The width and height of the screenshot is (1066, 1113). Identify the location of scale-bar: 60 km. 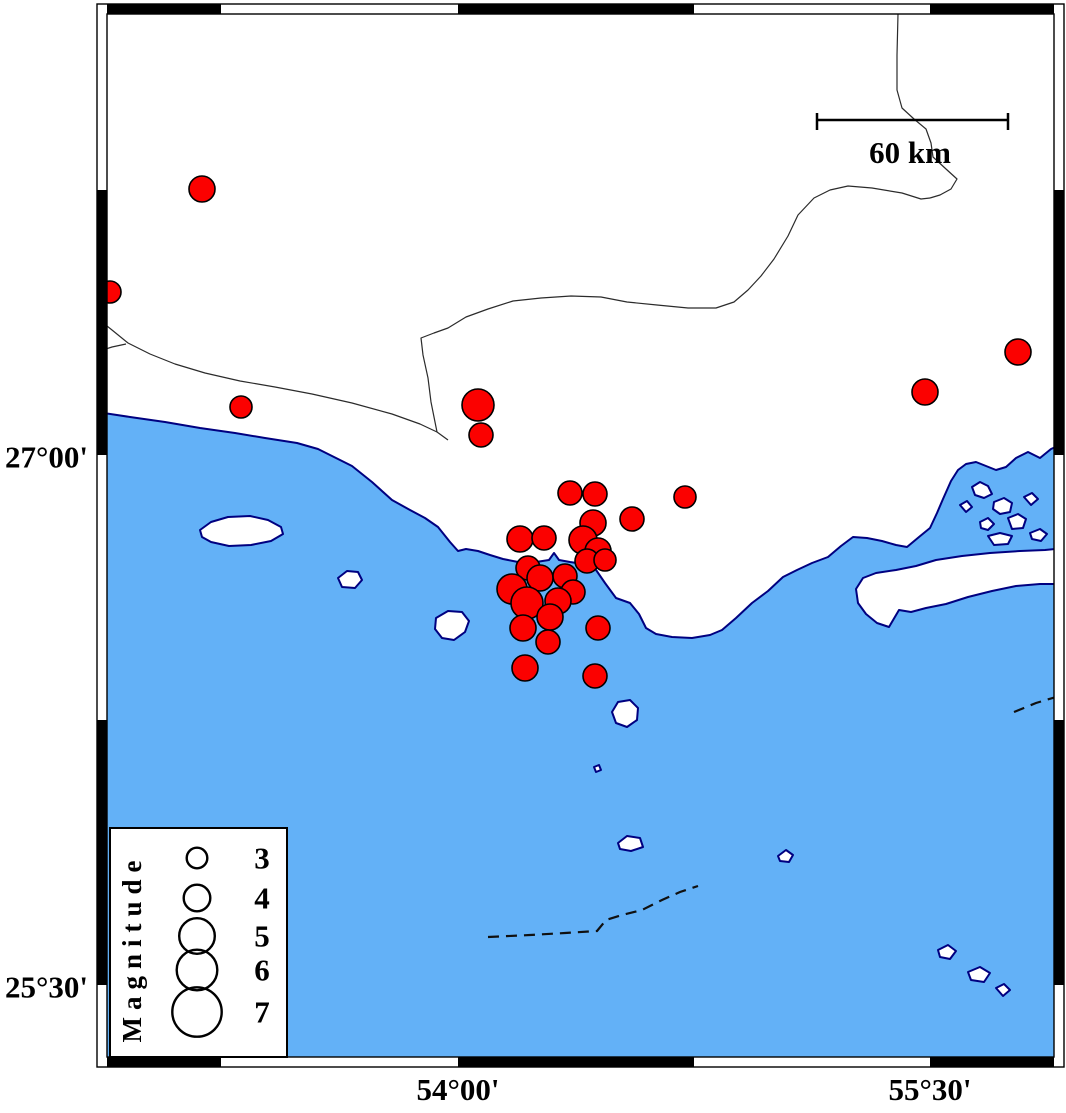
(912, 141).